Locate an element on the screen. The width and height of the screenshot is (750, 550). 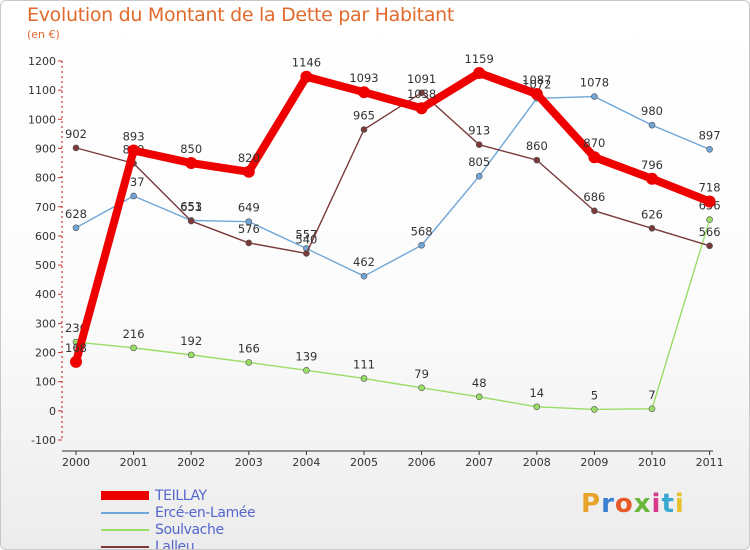
legend-item-erc-en-lam-e: Ercé-en-Lamée is located at coordinates (178, 512).